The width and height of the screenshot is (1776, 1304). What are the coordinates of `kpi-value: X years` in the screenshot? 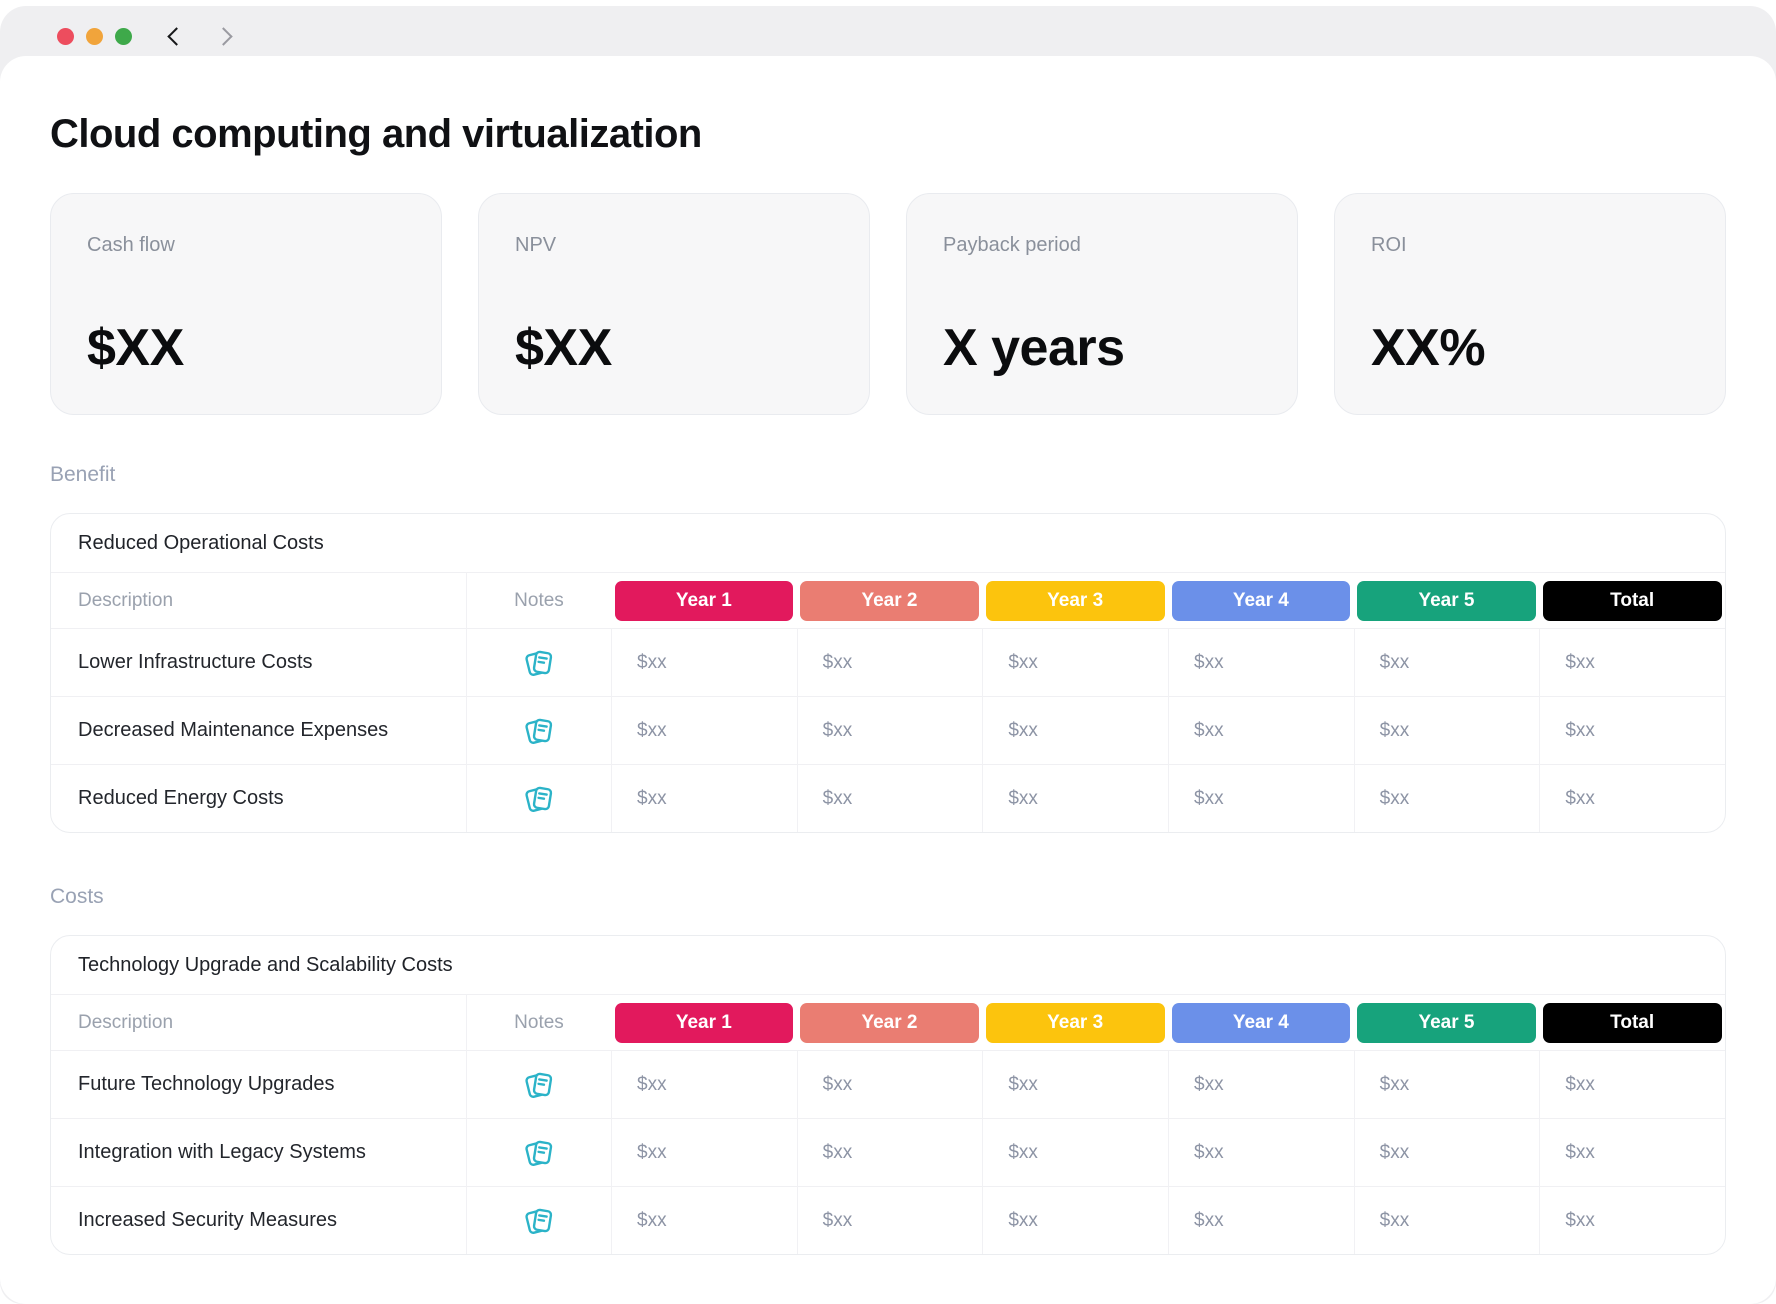 It's located at (1034, 348).